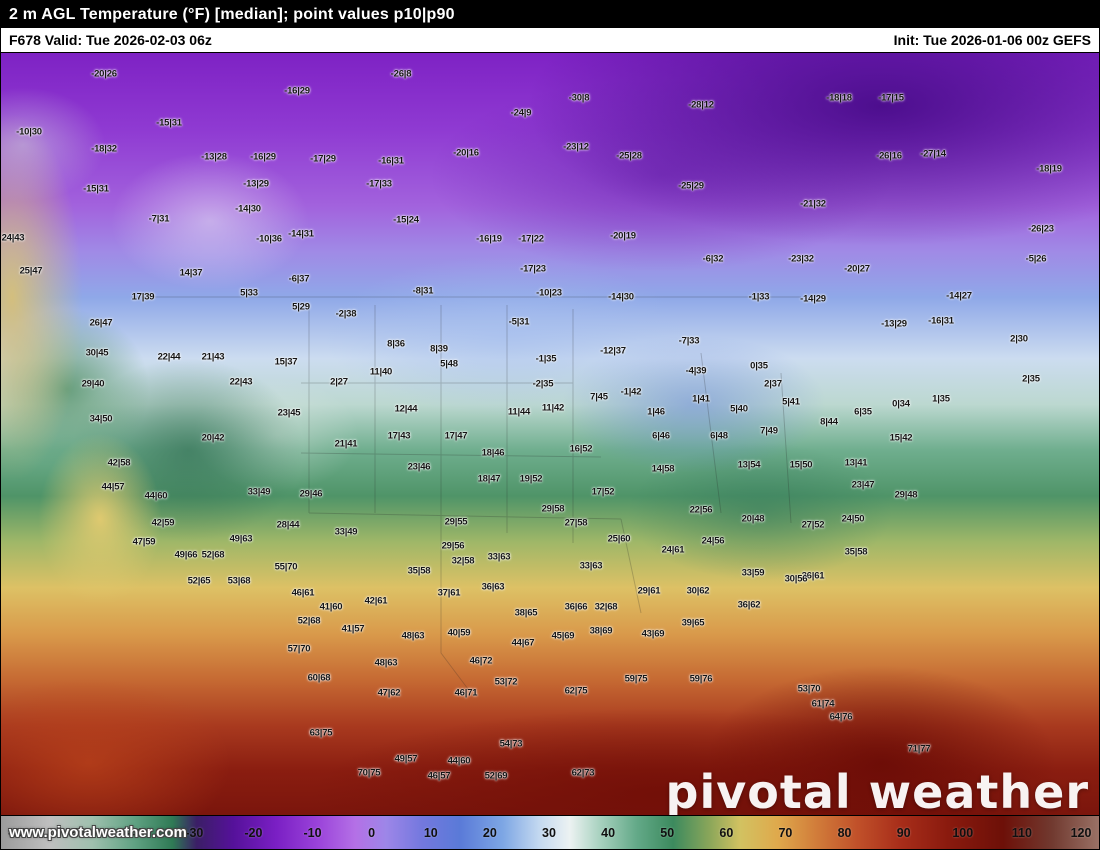 The height and width of the screenshot is (850, 1100). I want to click on map-point-value: -18|18, so click(839, 98).